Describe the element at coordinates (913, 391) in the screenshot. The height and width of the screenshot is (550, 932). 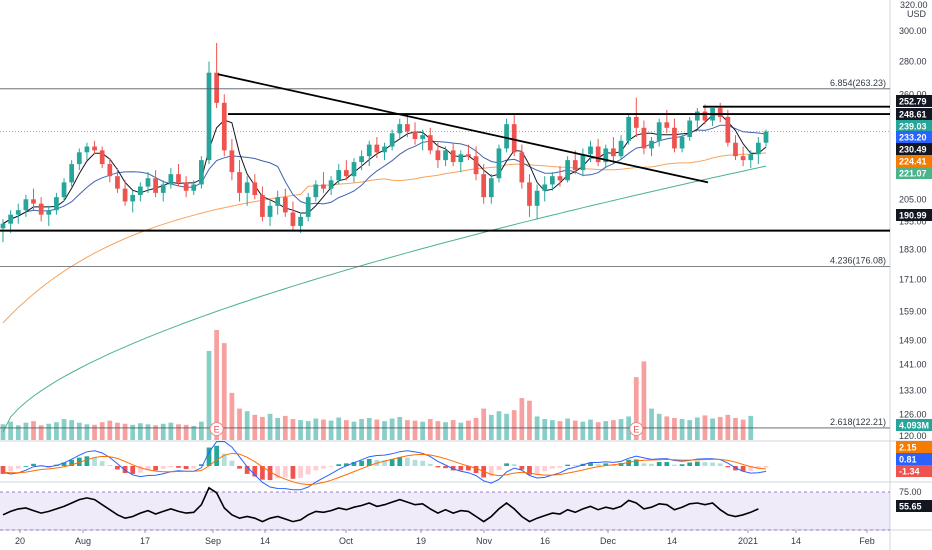
I see `price-tick-label: 133.00` at that location.